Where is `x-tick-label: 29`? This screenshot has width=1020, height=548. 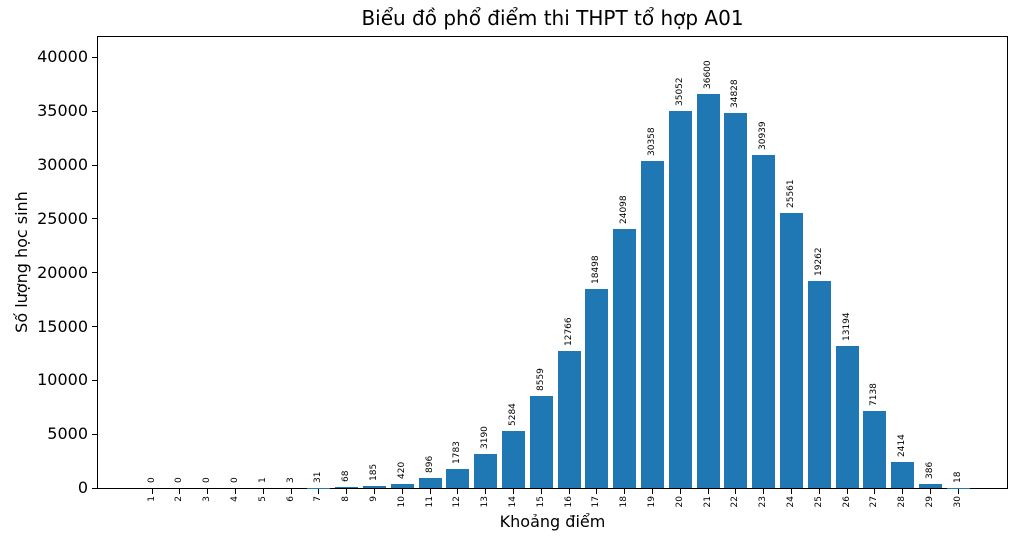 x-tick-label: 29 is located at coordinates (929, 502).